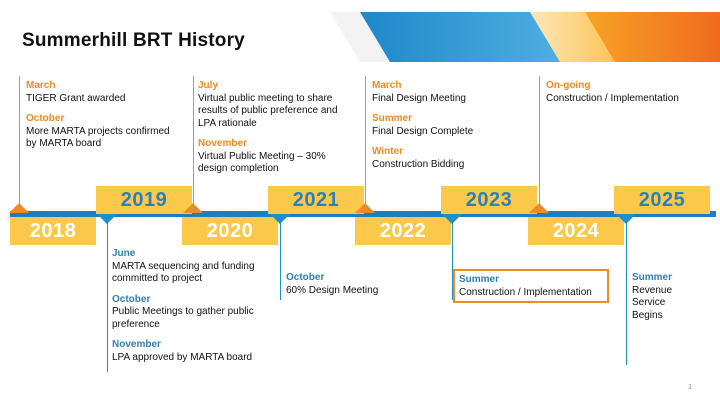 The width and height of the screenshot is (720, 405). Describe the element at coordinates (107, 296) in the screenshot. I see `connector-2019` at that location.